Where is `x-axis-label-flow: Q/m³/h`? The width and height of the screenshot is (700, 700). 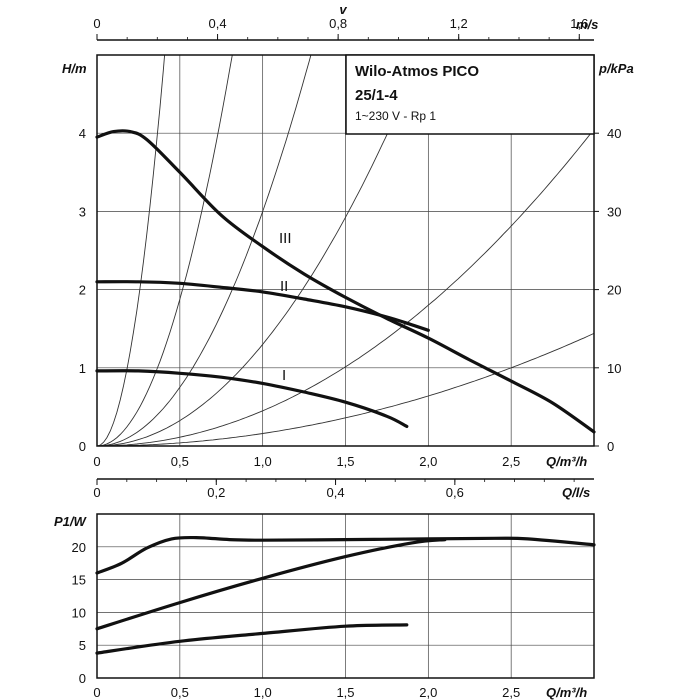
x-axis-label-flow: Q/m³/h is located at coordinates (566, 461).